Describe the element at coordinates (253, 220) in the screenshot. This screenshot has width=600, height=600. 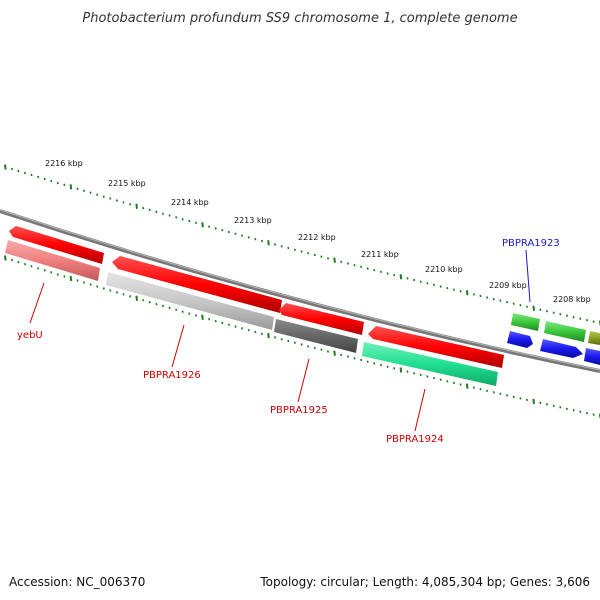
I see `kbp-label-2213: 2213 kbp` at that location.